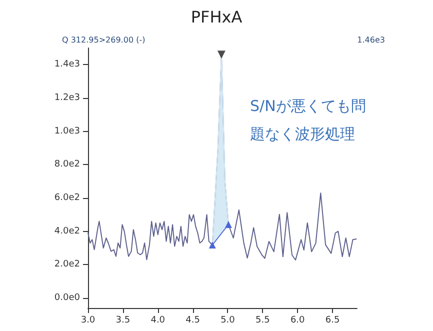  What do you see at coordinates (67, 265) in the screenshot?
I see `y-tick-label: 2.0e2` at bounding box center [67, 265].